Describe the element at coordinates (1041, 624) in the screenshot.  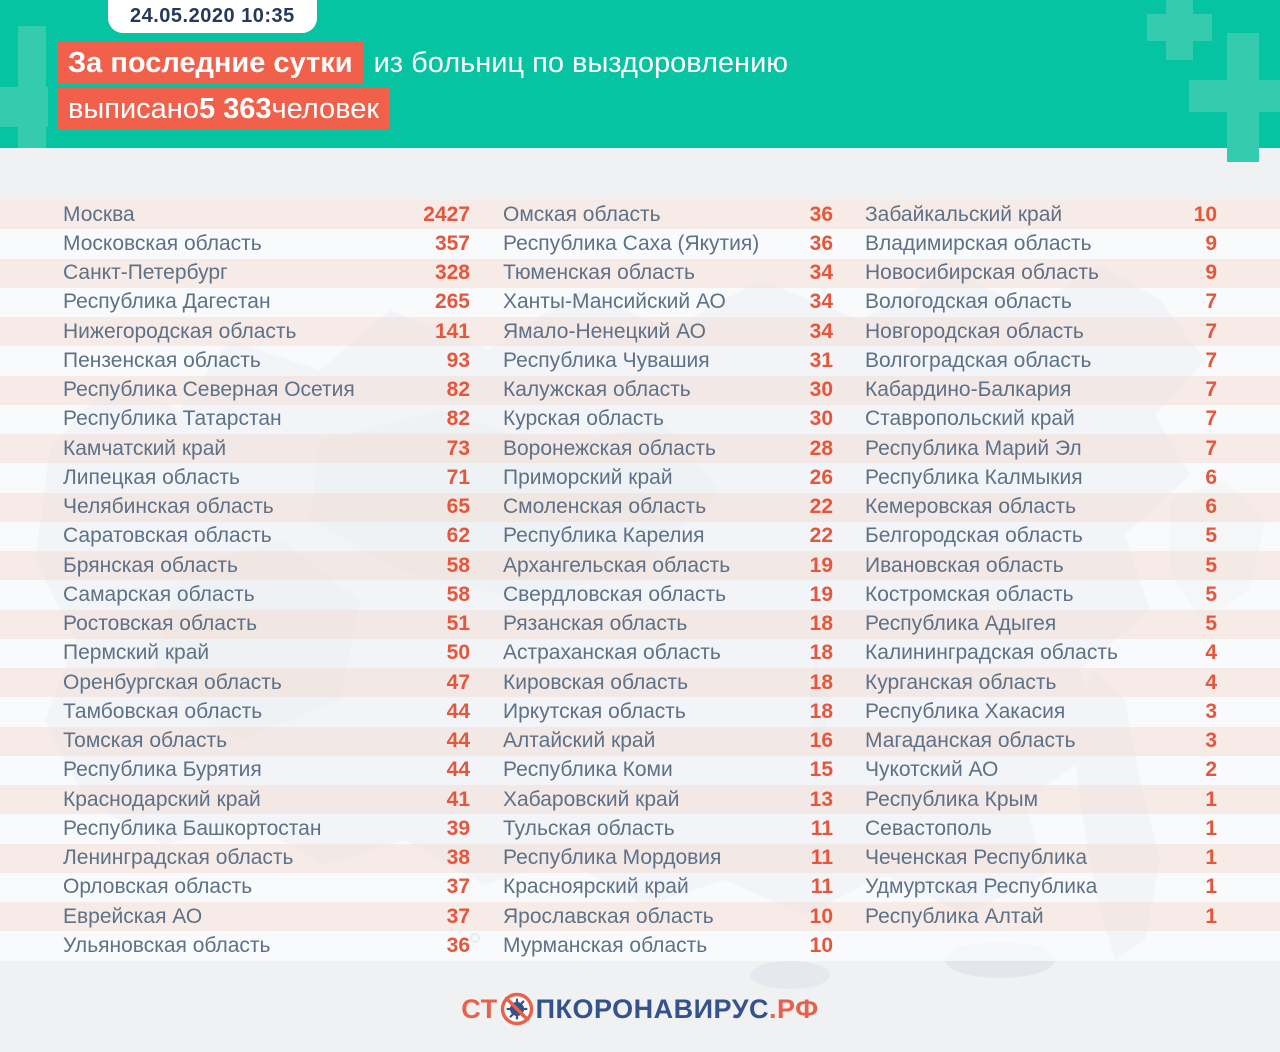
I see `region-row: Республика Адыгея 5` at that location.